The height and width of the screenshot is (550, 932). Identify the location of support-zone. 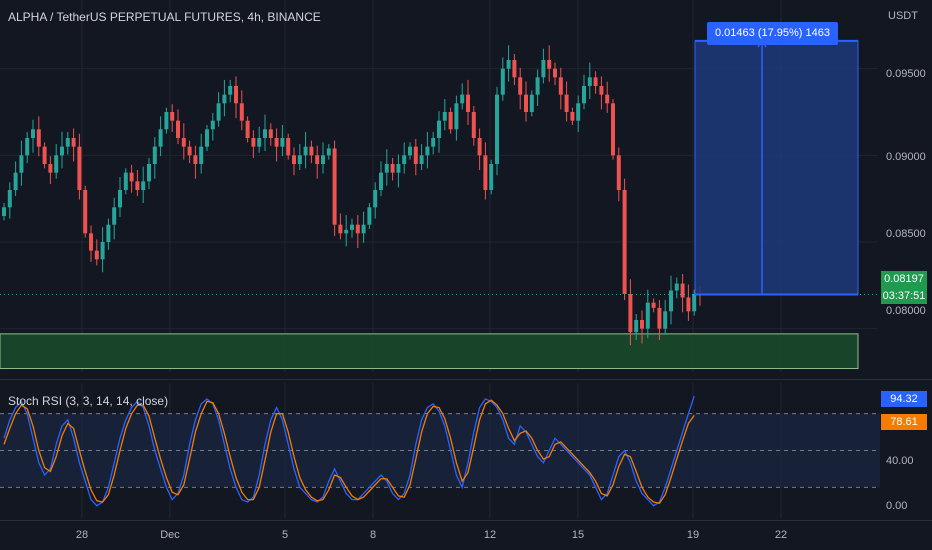
(429, 351).